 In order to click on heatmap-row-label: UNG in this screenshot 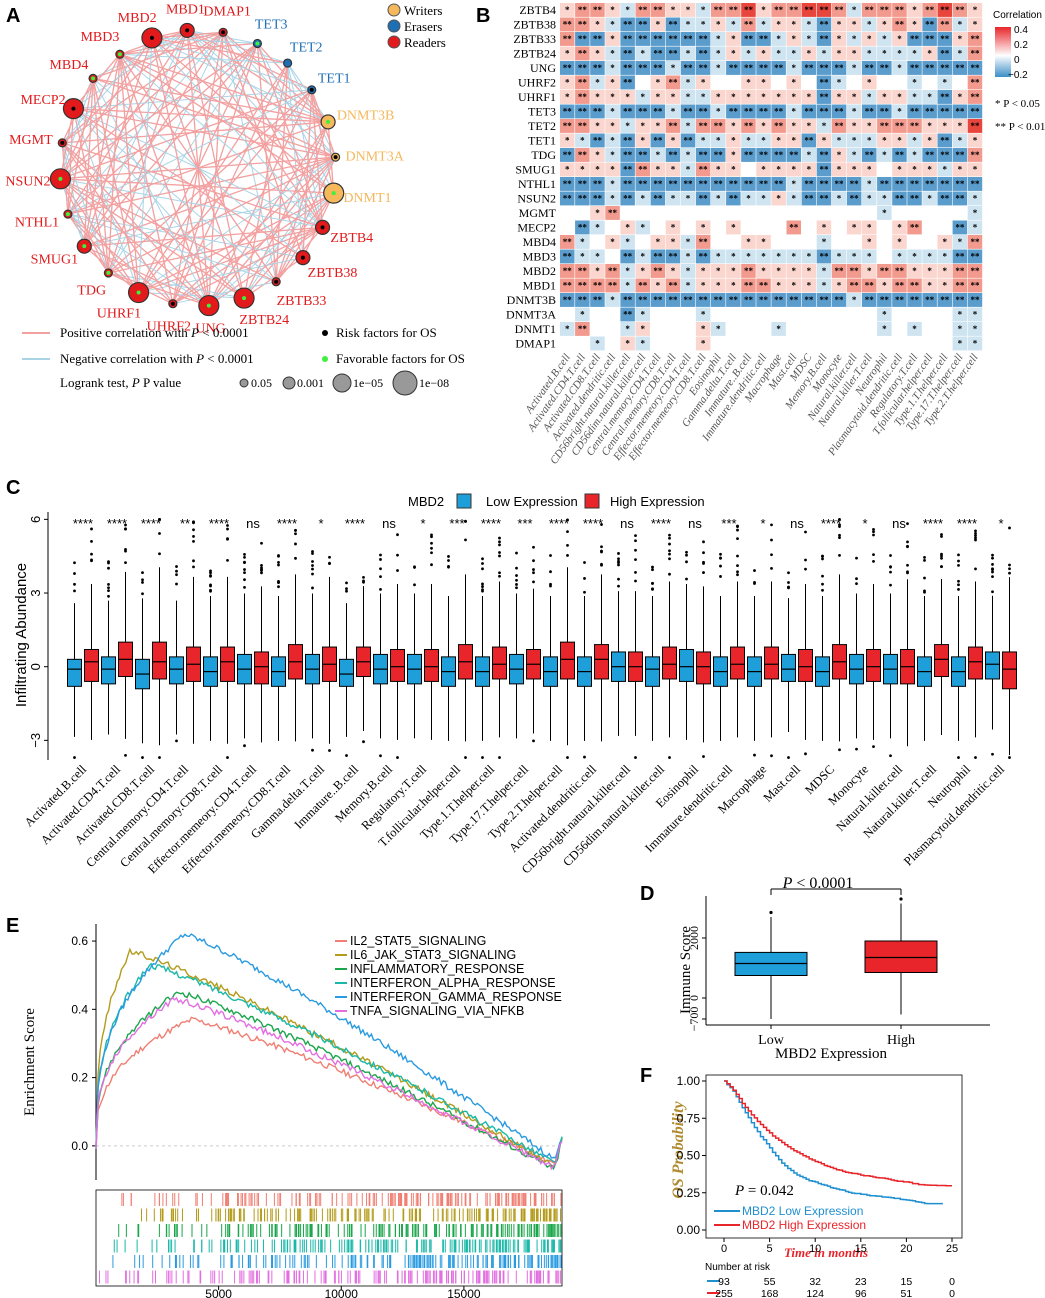, I will do `click(543, 68)`.